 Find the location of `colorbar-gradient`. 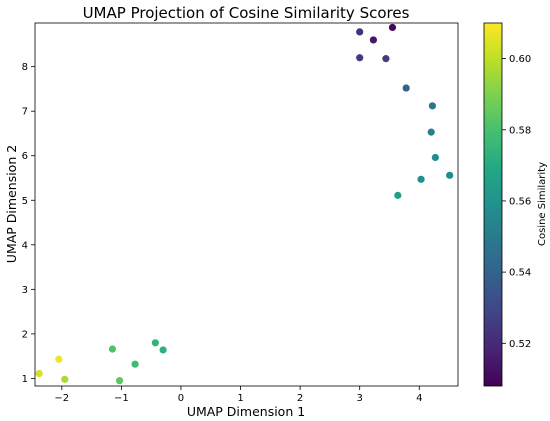

colorbar-gradient is located at coordinates (493, 204).